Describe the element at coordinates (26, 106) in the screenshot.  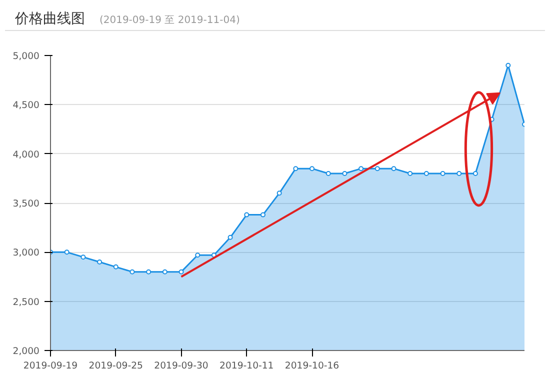
I see `y-tick-label: 4,500` at that location.